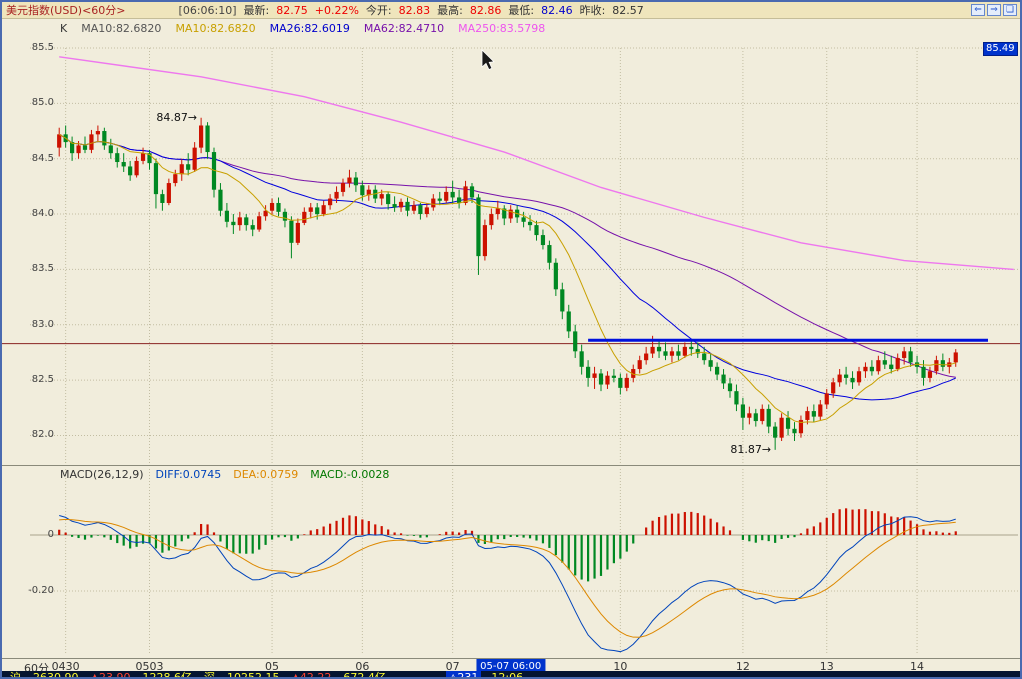 The height and width of the screenshot is (679, 1022). Describe the element at coordinates (485, 10) in the screenshot. I see `titlebar-field: 82.86` at that location.